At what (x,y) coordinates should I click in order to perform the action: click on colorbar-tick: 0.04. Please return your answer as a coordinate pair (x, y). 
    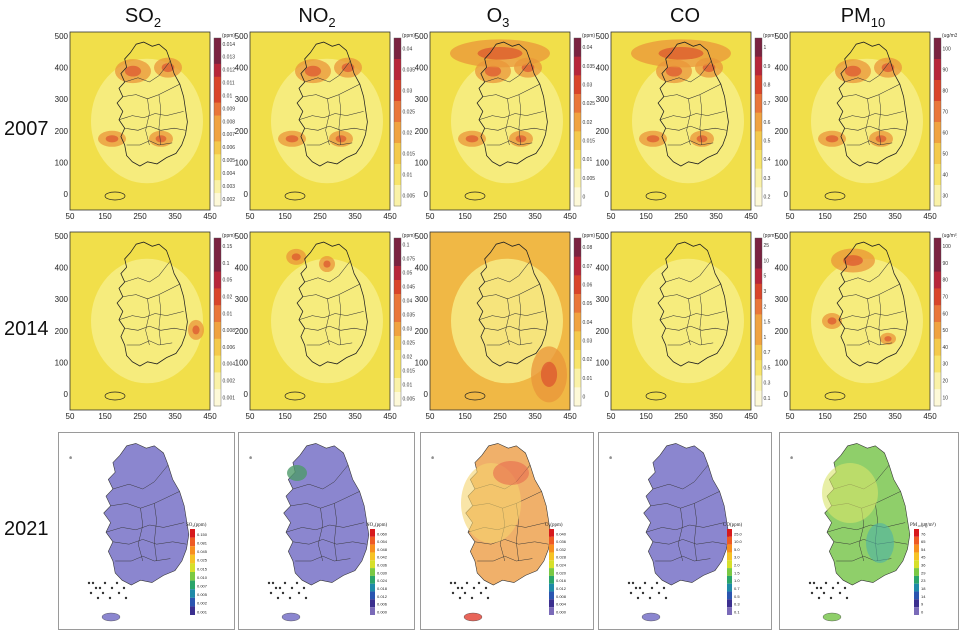
    Looking at the image, I should click on (408, 50).